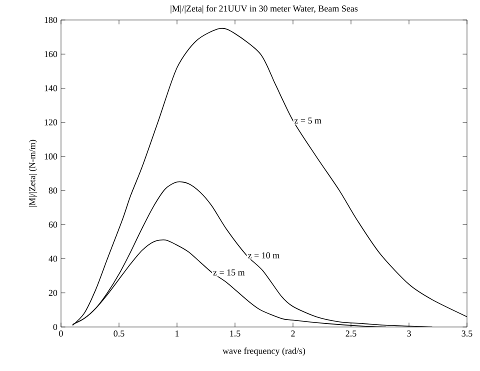 This screenshot has height=371, width=480. What do you see at coordinates (308, 121) in the screenshot?
I see `series-label: z = 5 m` at bounding box center [308, 121].